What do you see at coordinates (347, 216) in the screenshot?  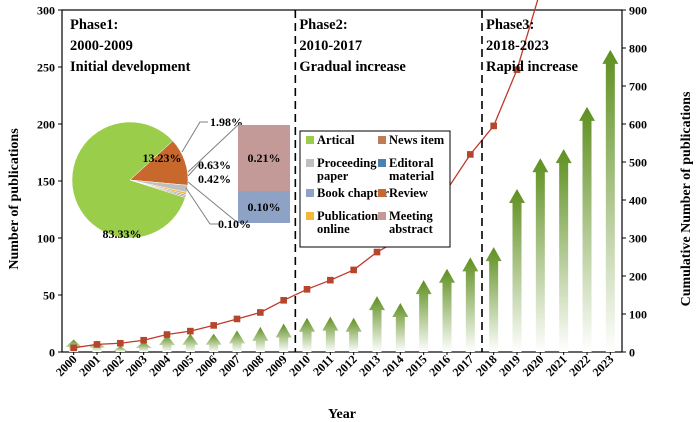 I see `legend-label-publication: Publication` at bounding box center [347, 216].